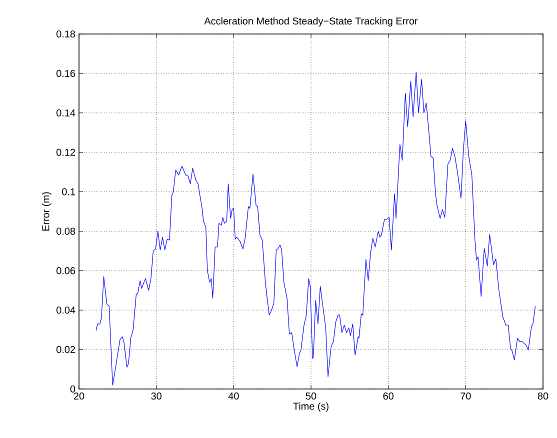 This screenshot has width=557, height=438. I want to click on x-tick-label: 20, so click(79, 396).